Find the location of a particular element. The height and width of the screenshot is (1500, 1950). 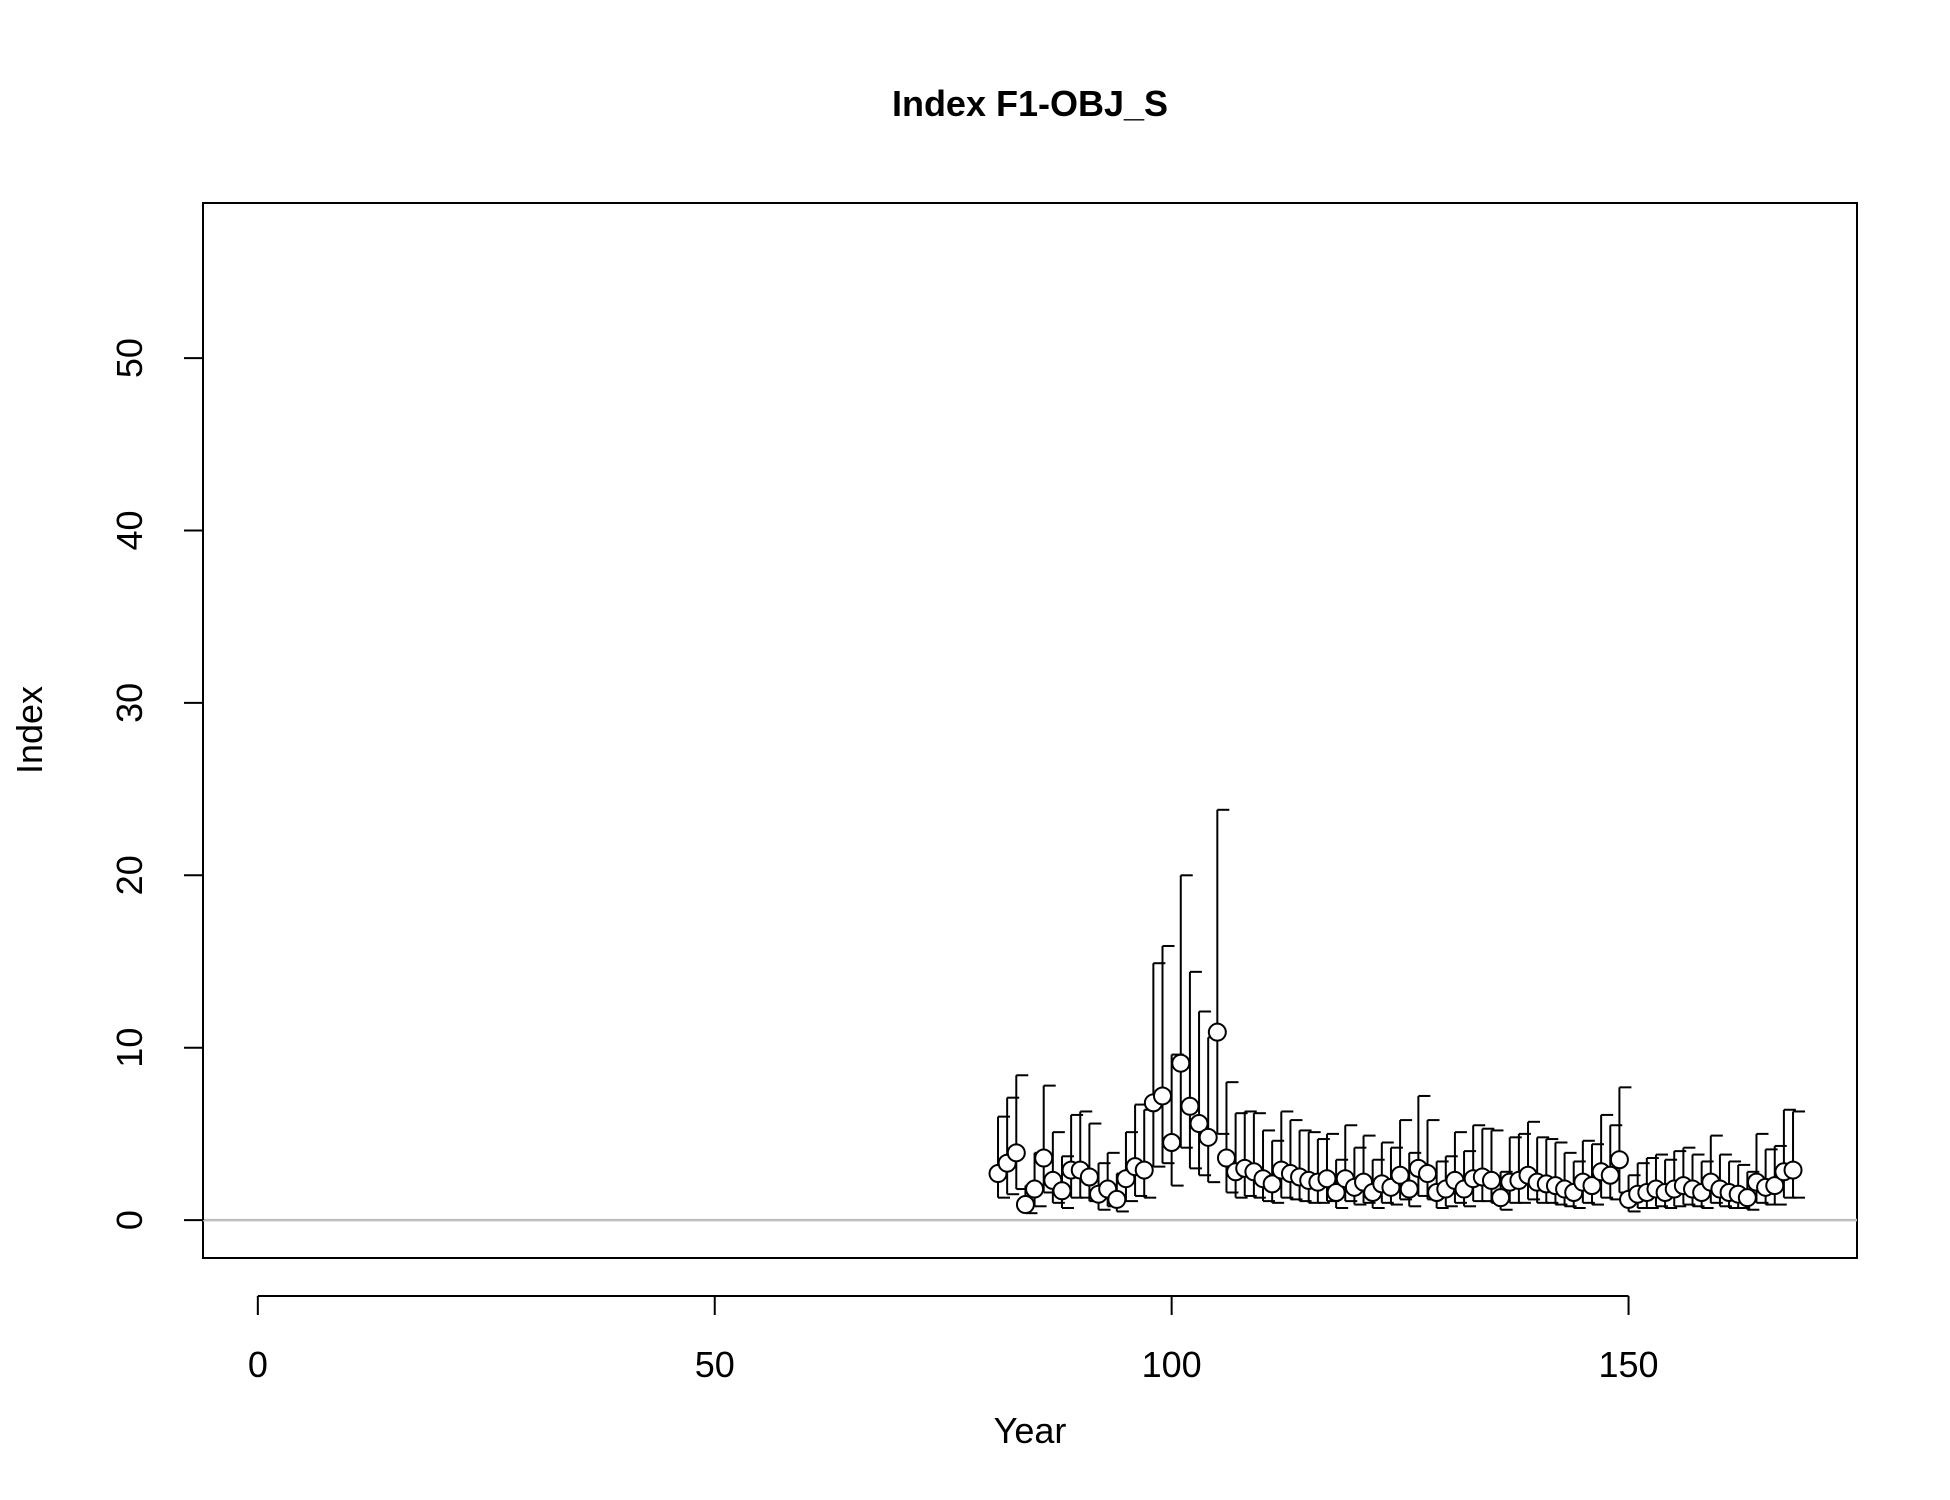

y-tick-label: 0 is located at coordinates (129, 1220).